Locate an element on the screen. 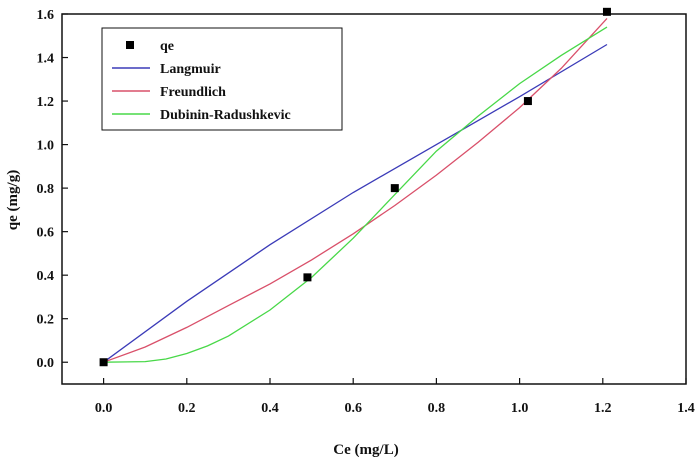 The image size is (700, 468). y-tick-label: 0.6 is located at coordinates (46, 233).